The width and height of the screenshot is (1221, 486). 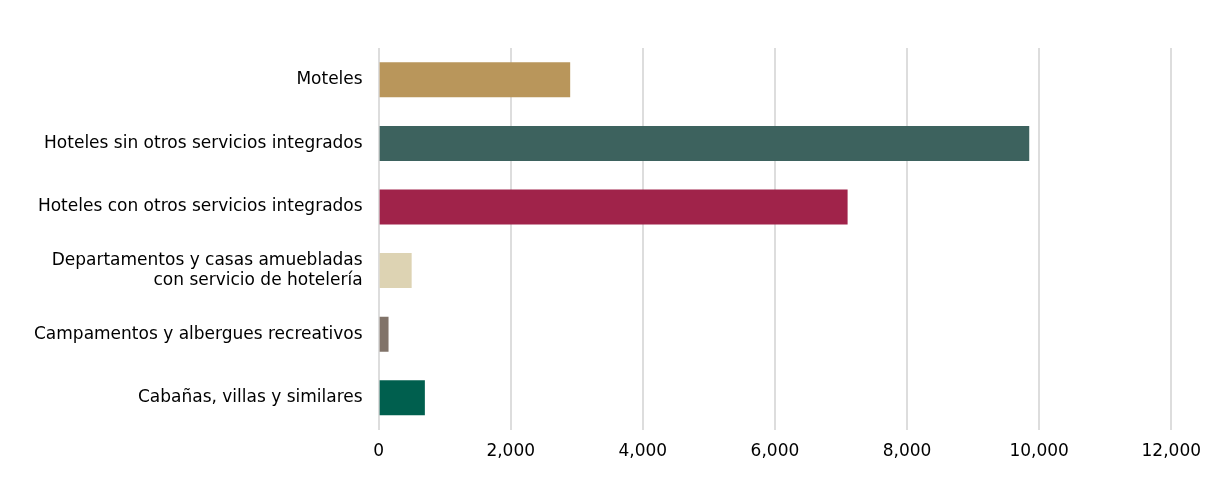 What do you see at coordinates (198, 332) in the screenshot?
I see `y-tick-label: Campamentos y albergues recreativos` at bounding box center [198, 332].